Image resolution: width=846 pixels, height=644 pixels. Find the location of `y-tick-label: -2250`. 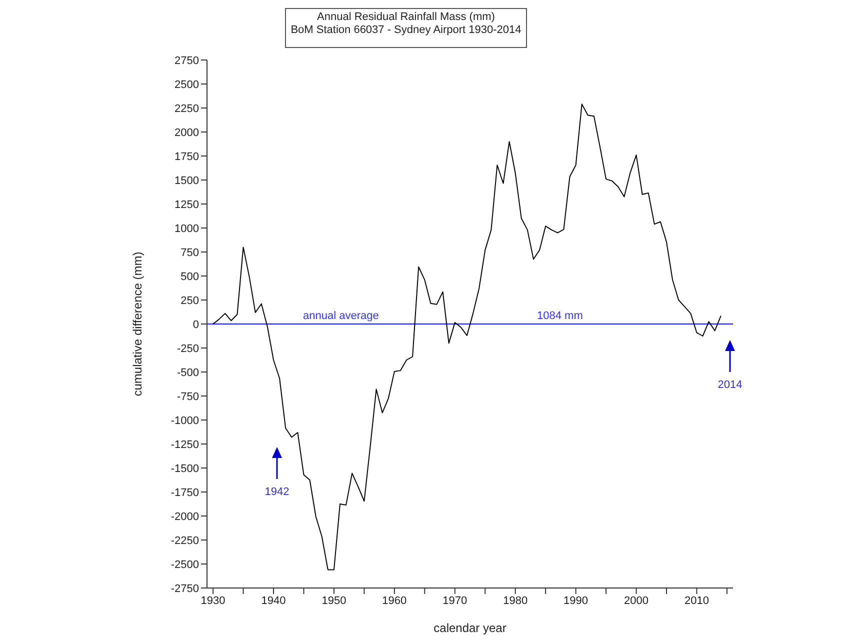

y-tick-label: -2250 is located at coordinates (184, 540).